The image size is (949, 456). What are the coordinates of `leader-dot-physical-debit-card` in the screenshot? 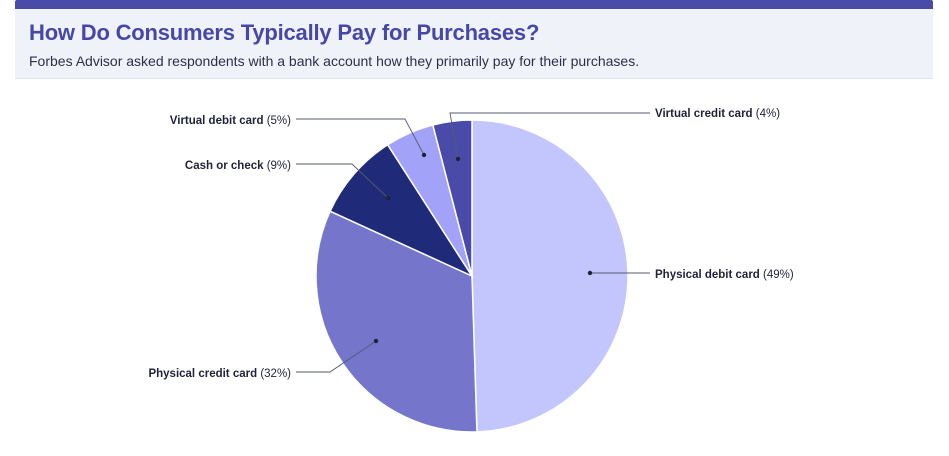 It's located at (590, 273).